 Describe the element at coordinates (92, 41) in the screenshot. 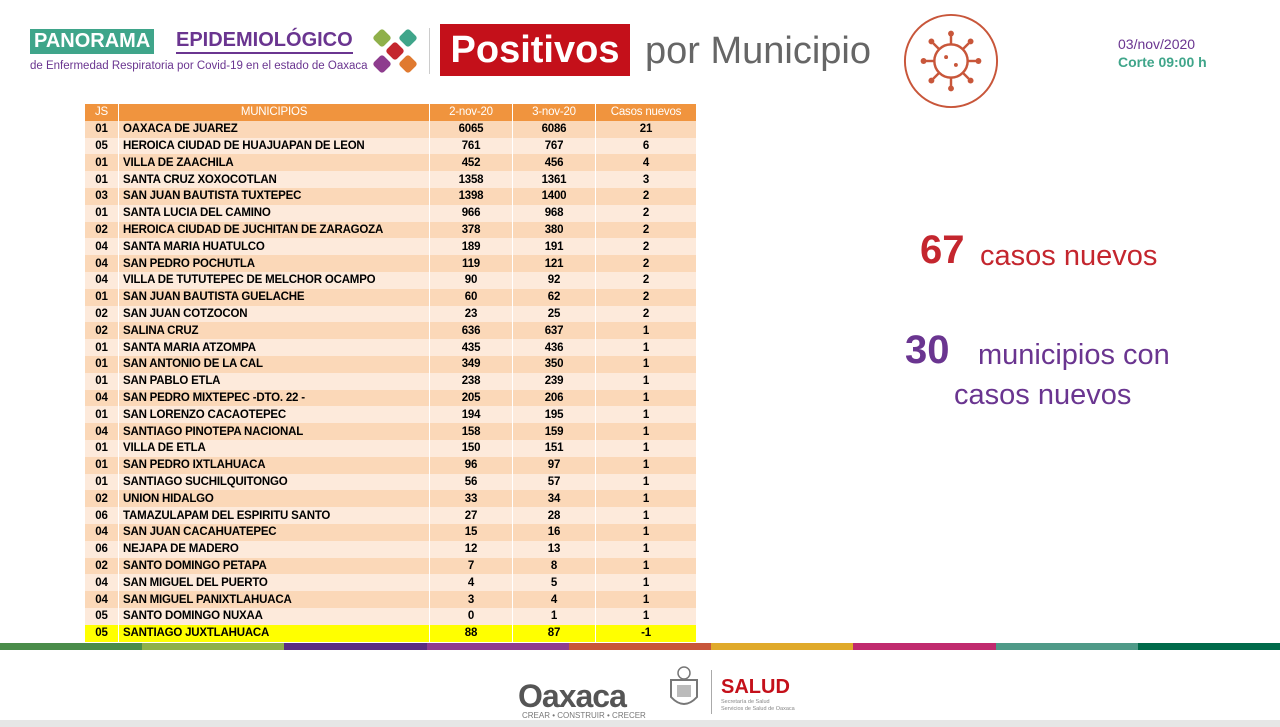

I see `panorama-label: PANORAMA` at that location.